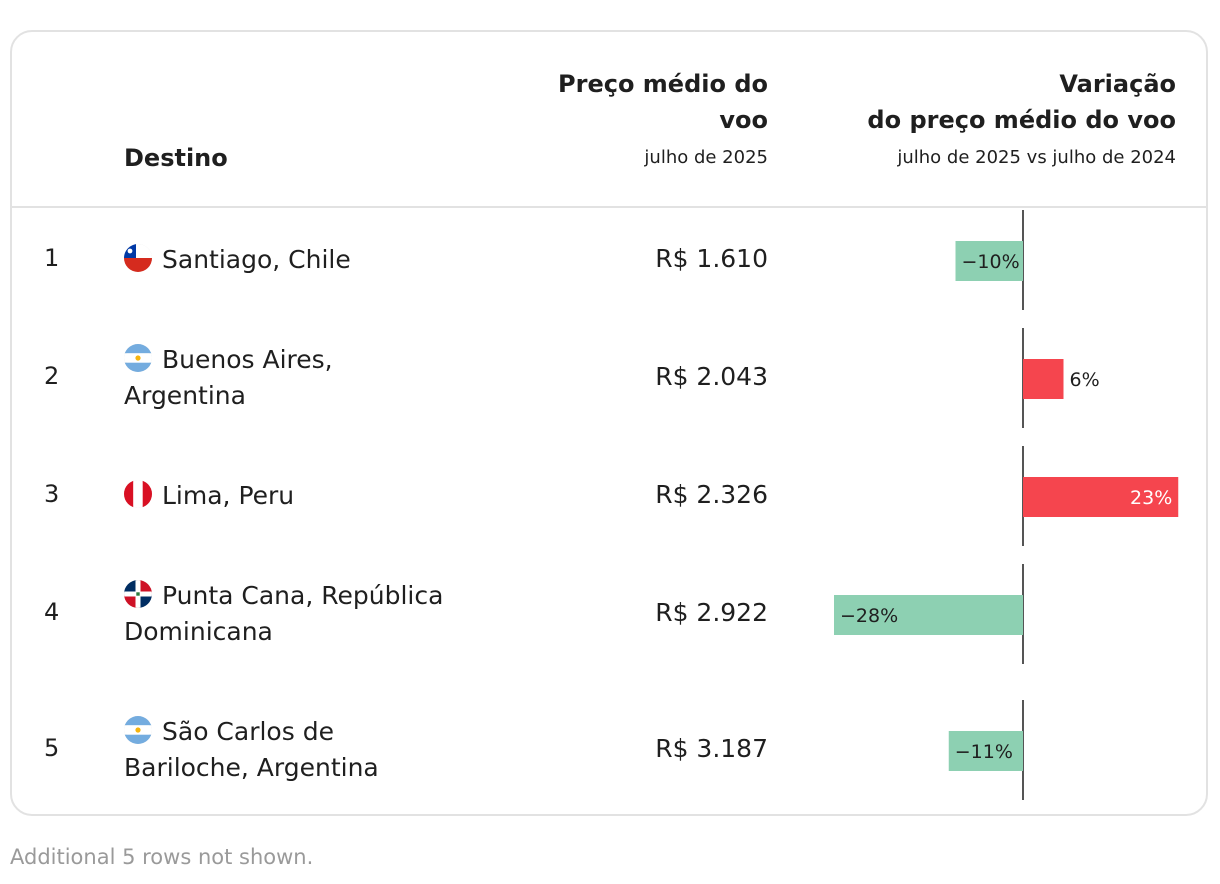  Describe the element at coordinates (1085, 380) in the screenshot. I see `variation-data-label: 6%` at that location.